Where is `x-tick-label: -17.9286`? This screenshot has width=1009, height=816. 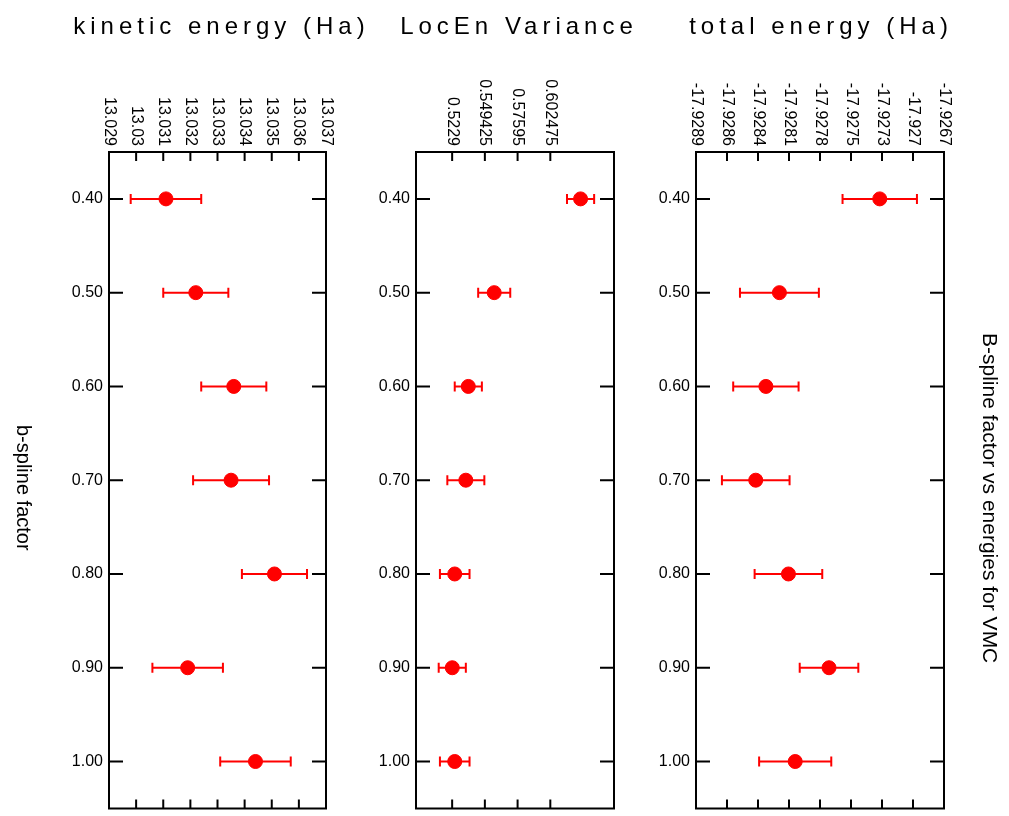 x-tick-label: -17.9286 is located at coordinates (728, 114).